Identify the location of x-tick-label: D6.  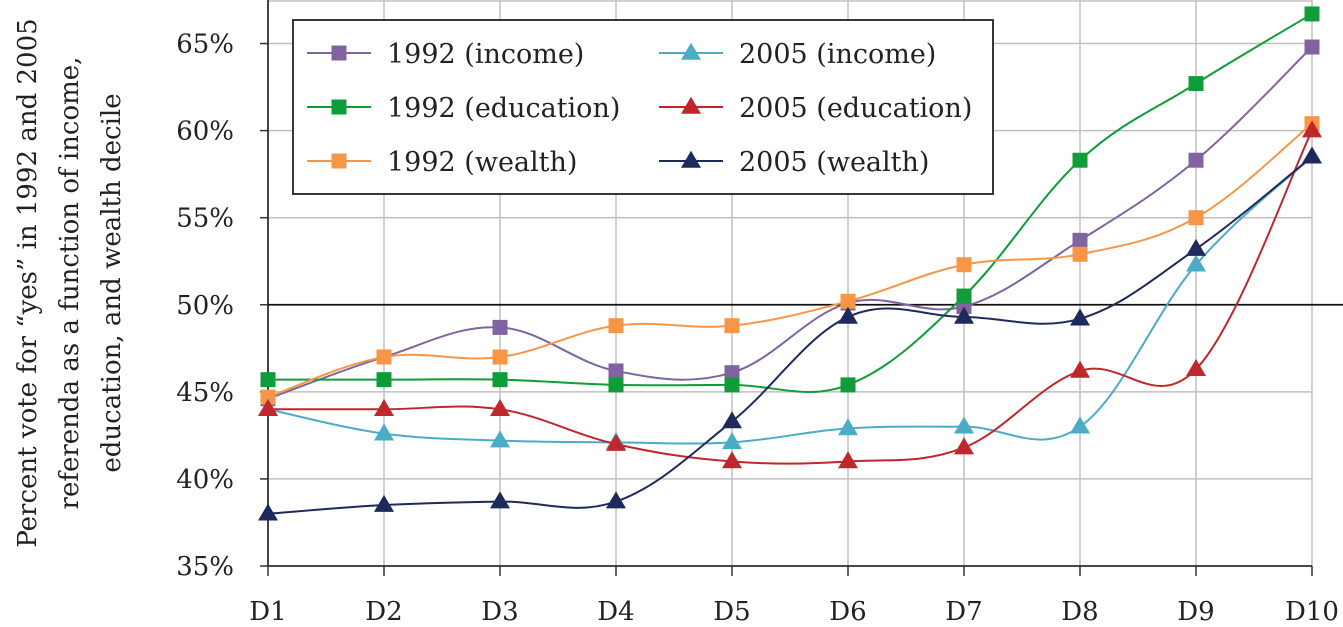
(847, 612).